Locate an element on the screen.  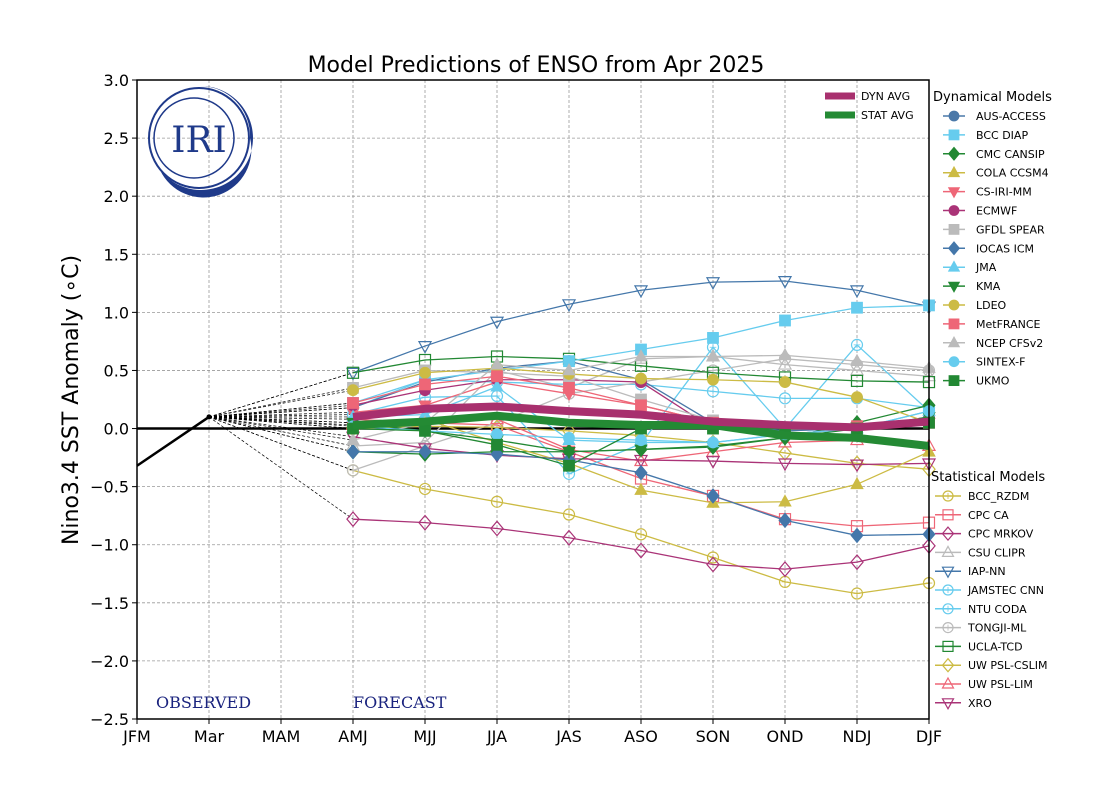
legend-label: CSU CLIPR is located at coordinates (997, 552).